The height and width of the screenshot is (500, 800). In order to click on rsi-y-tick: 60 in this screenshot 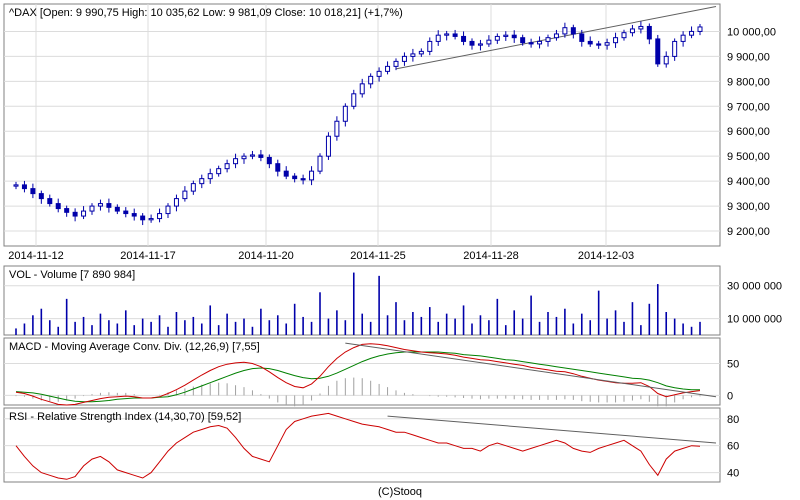, I will do `click(733, 447)`.